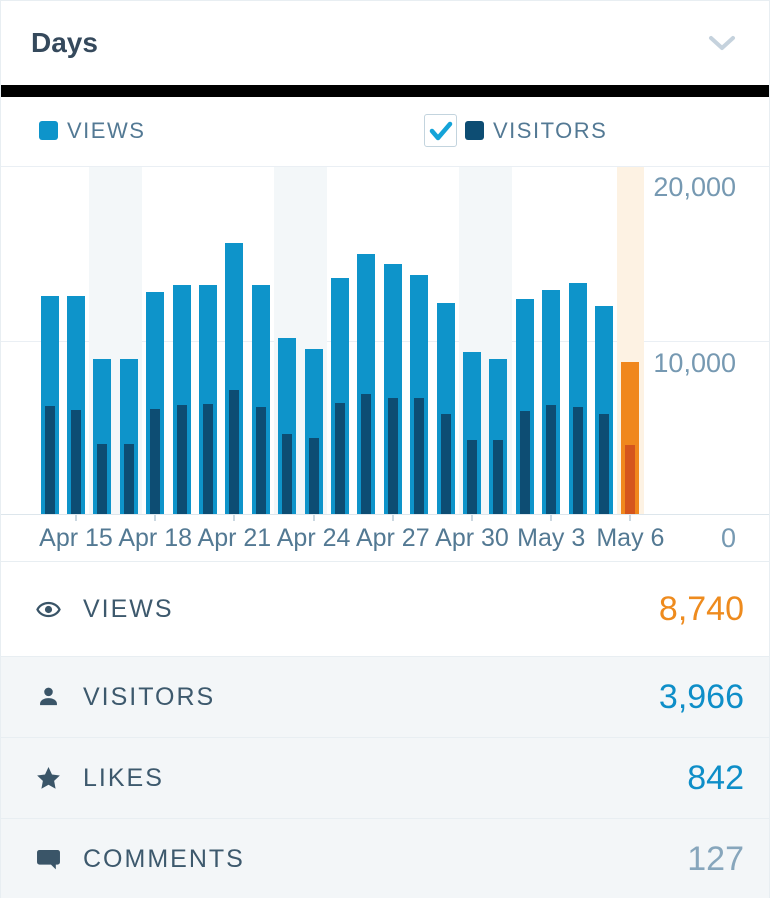 This screenshot has height=898, width=770. Describe the element at coordinates (128, 608) in the screenshot. I see `summary-label: VIEWS` at that location.